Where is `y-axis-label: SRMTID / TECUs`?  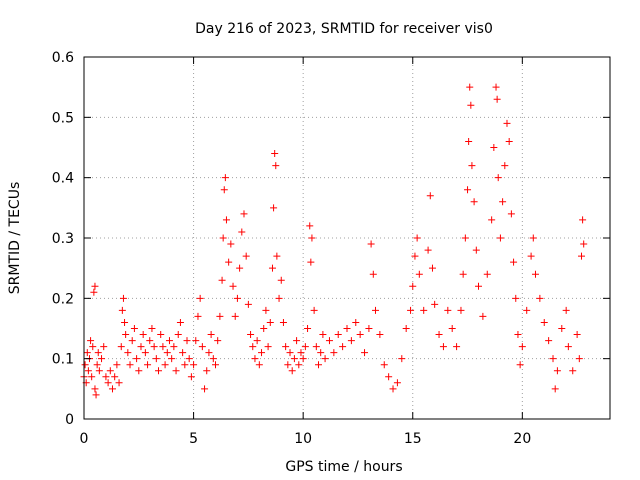
y-axis-label: SRMTID / TECUs is located at coordinates (15, 238).